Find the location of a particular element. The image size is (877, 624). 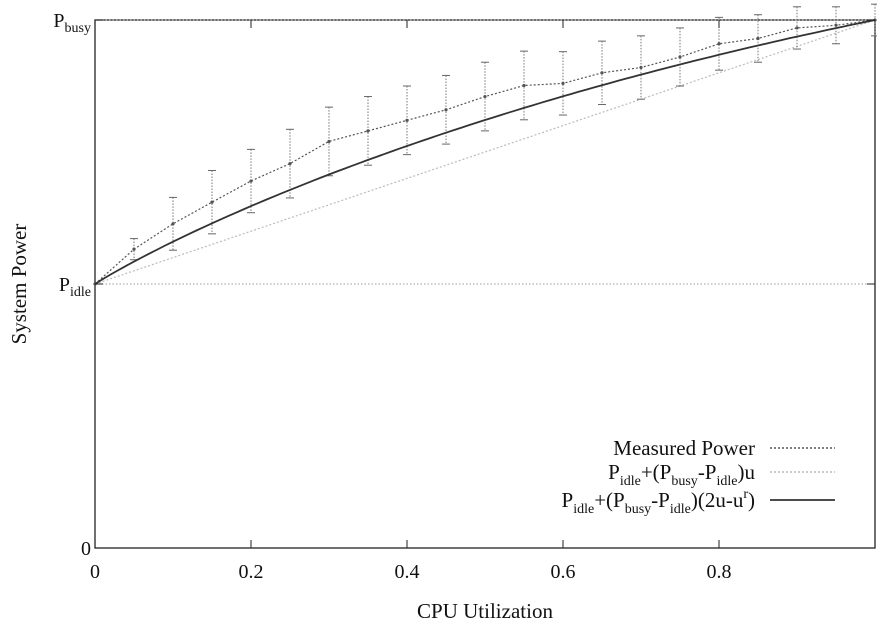

x-tick-label: 0.6 is located at coordinates (563, 572).